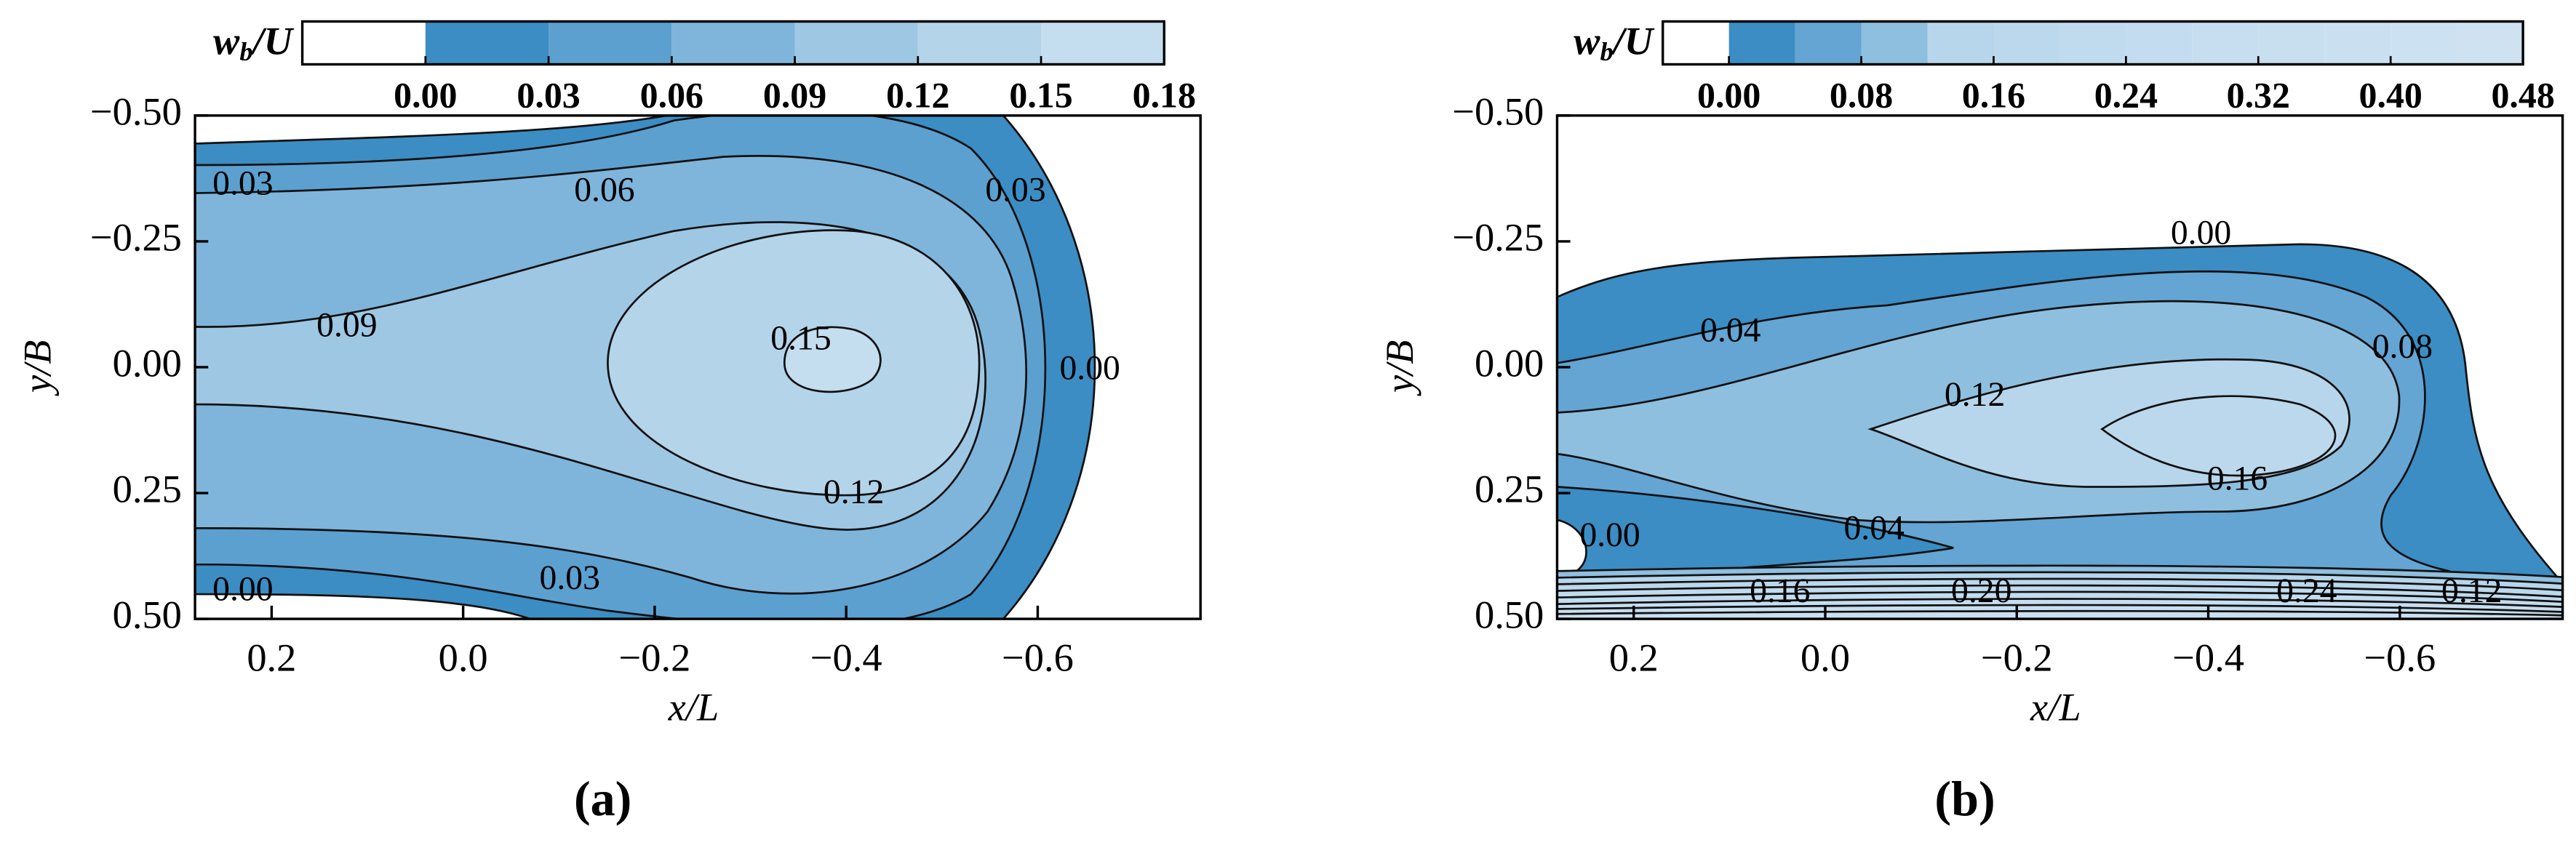 This screenshot has height=845, width=2576. Describe the element at coordinates (346, 326) in the screenshot. I see `contour-label: 0.09` at that location.